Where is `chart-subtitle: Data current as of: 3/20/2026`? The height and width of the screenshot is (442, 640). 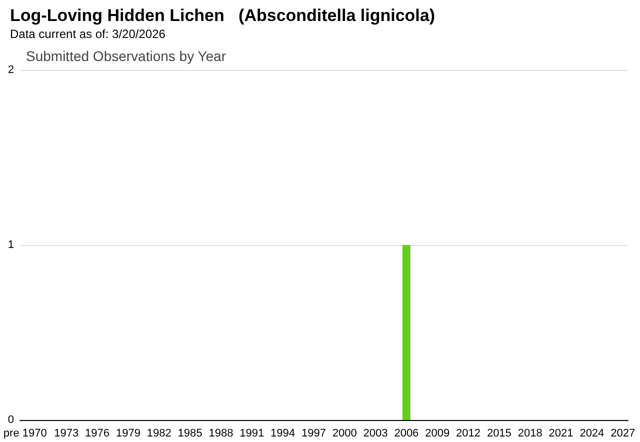
chart-subtitle: Data current as of: 3/20/2026 is located at coordinates (88, 34).